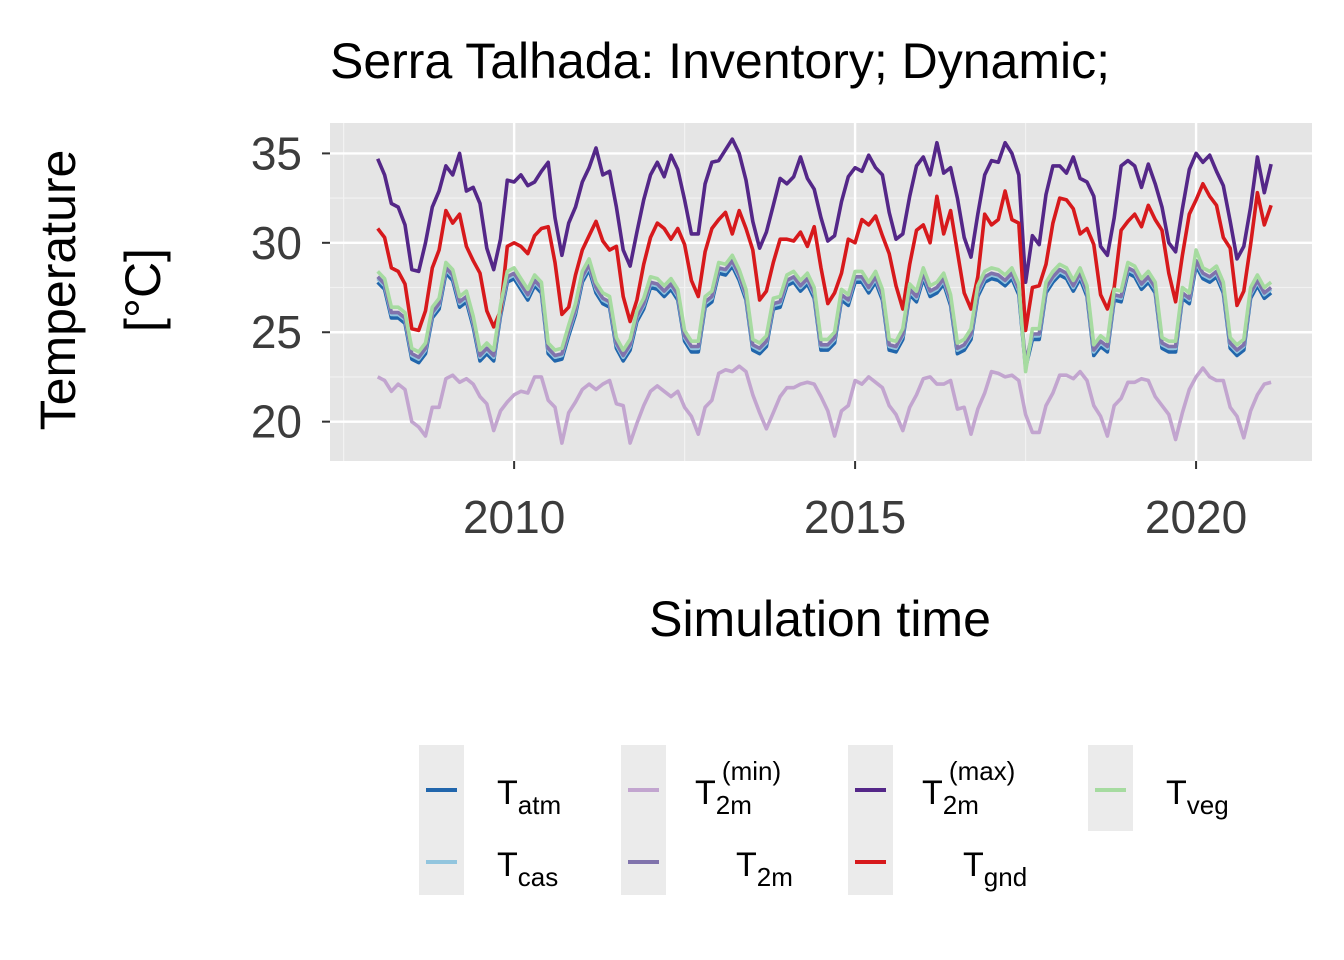 The image size is (1344, 960). Describe the element at coordinates (995, 869) in the screenshot. I see `legend-label: Tgnd` at that location.